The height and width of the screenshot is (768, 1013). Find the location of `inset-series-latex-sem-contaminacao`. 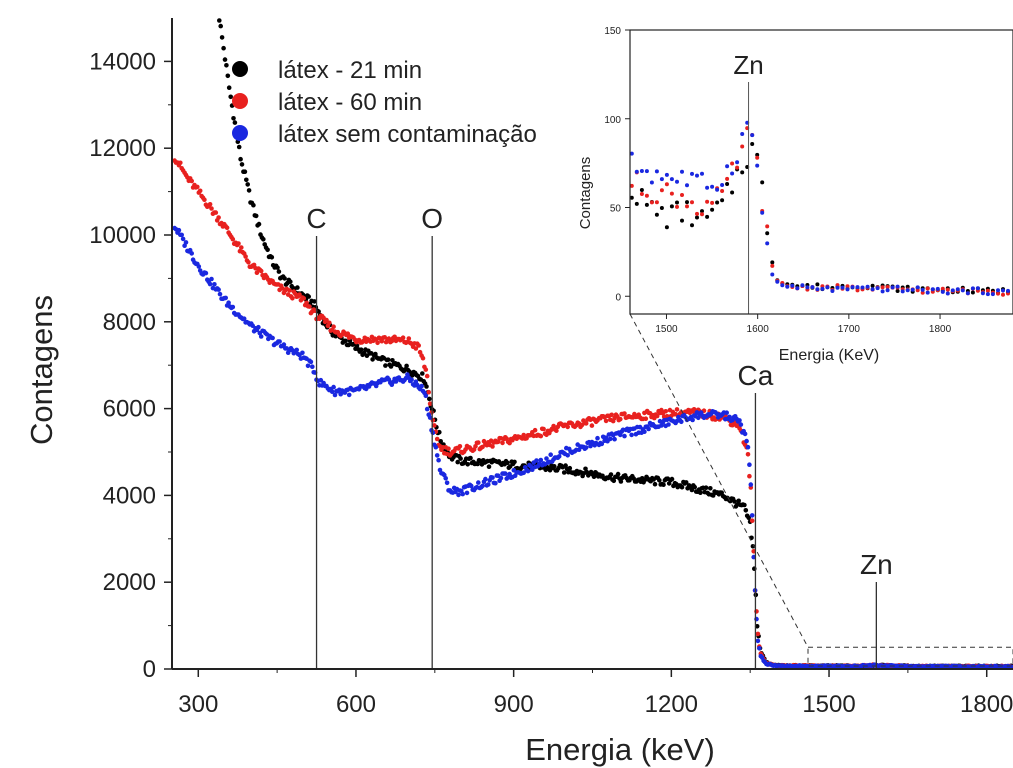

inset-series-latex-sem-contaminacao is located at coordinates (819, 208).